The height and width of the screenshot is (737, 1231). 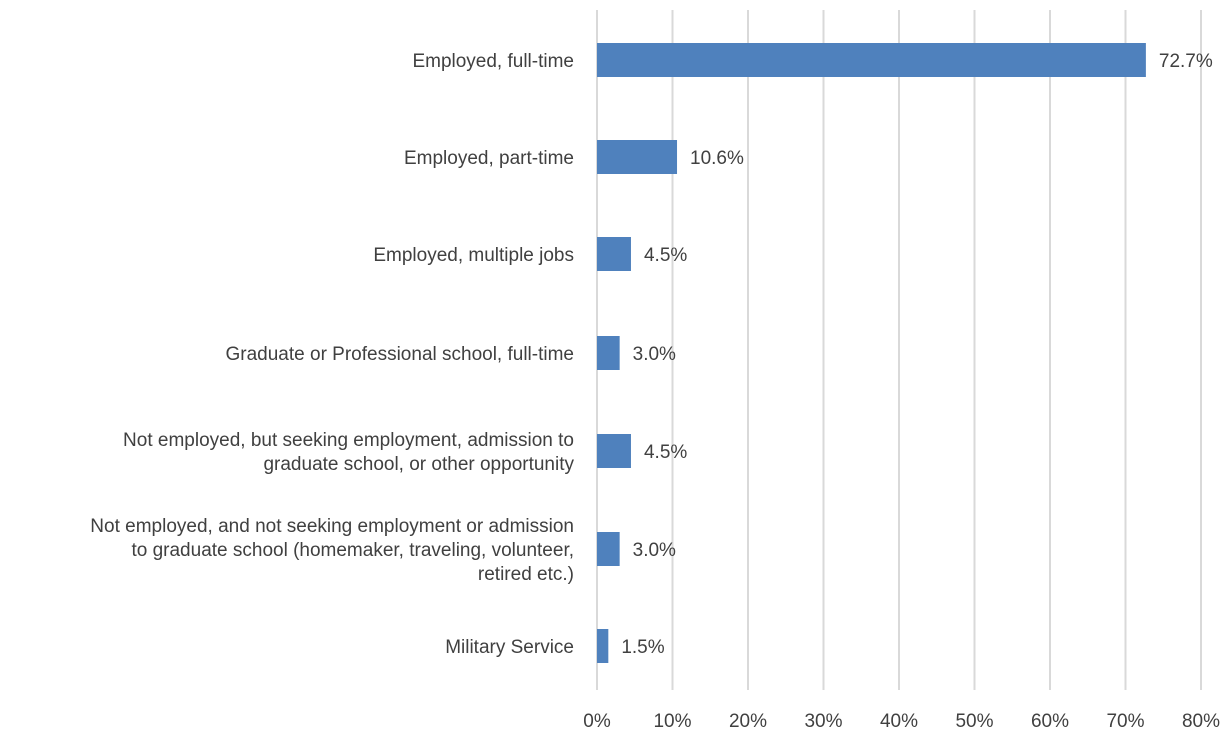 What do you see at coordinates (493, 61) in the screenshot?
I see `category-label: Employed, full-time` at bounding box center [493, 61].